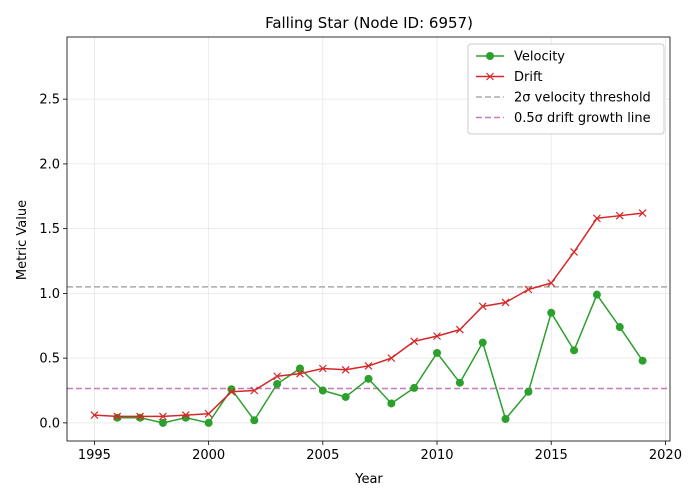 The width and height of the screenshot is (700, 500). Describe the element at coordinates (208, 455) in the screenshot. I see `x-tick-label: 2000` at that location.